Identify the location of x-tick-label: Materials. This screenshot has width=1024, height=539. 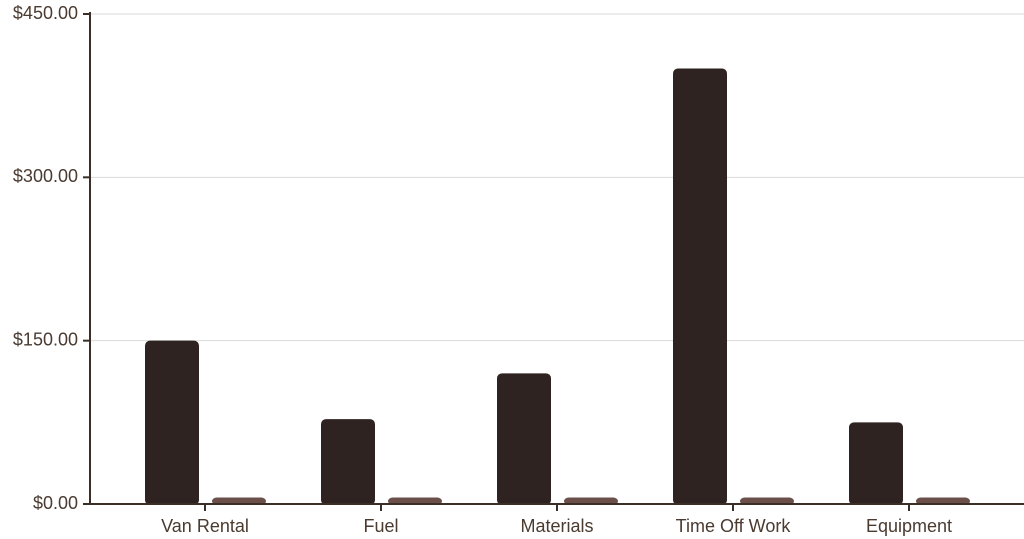
(556, 526).